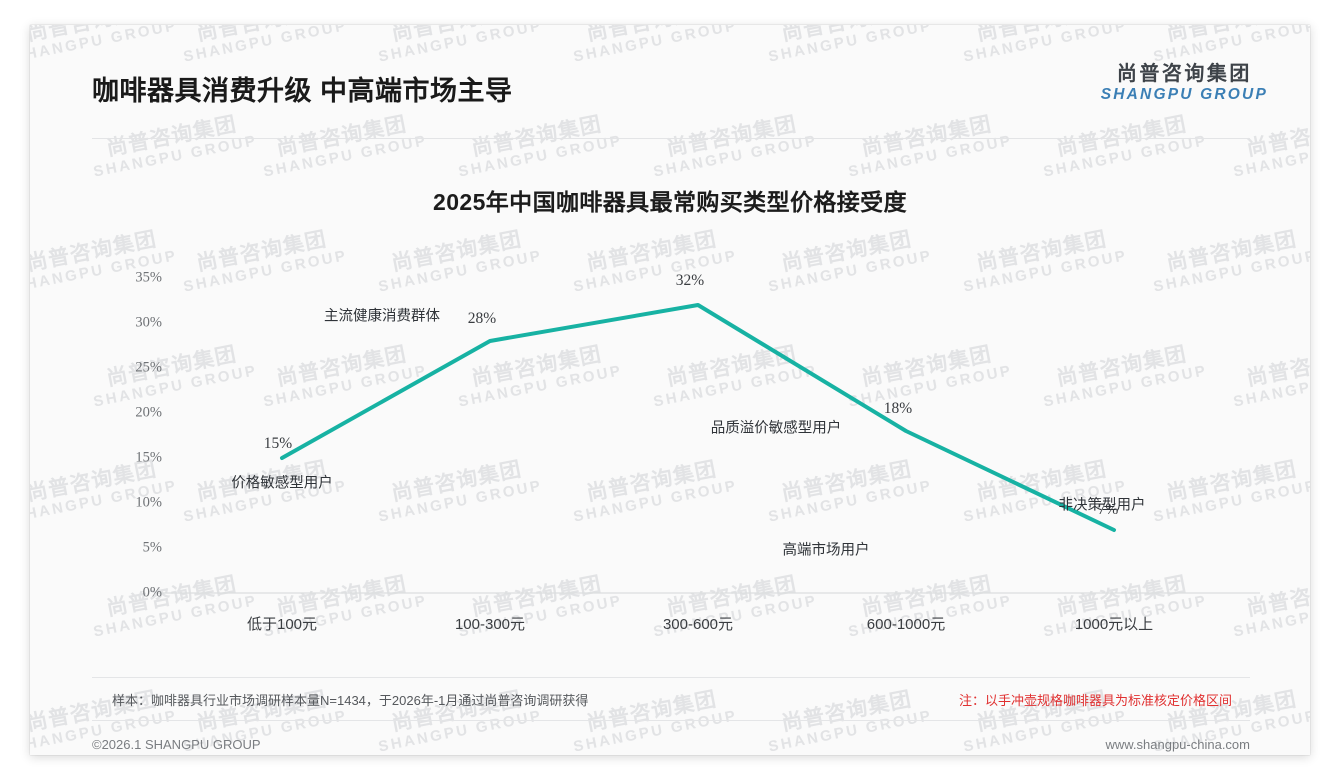  Describe the element at coordinates (482, 318) in the screenshot. I see `data-point-label: 28%` at that location.